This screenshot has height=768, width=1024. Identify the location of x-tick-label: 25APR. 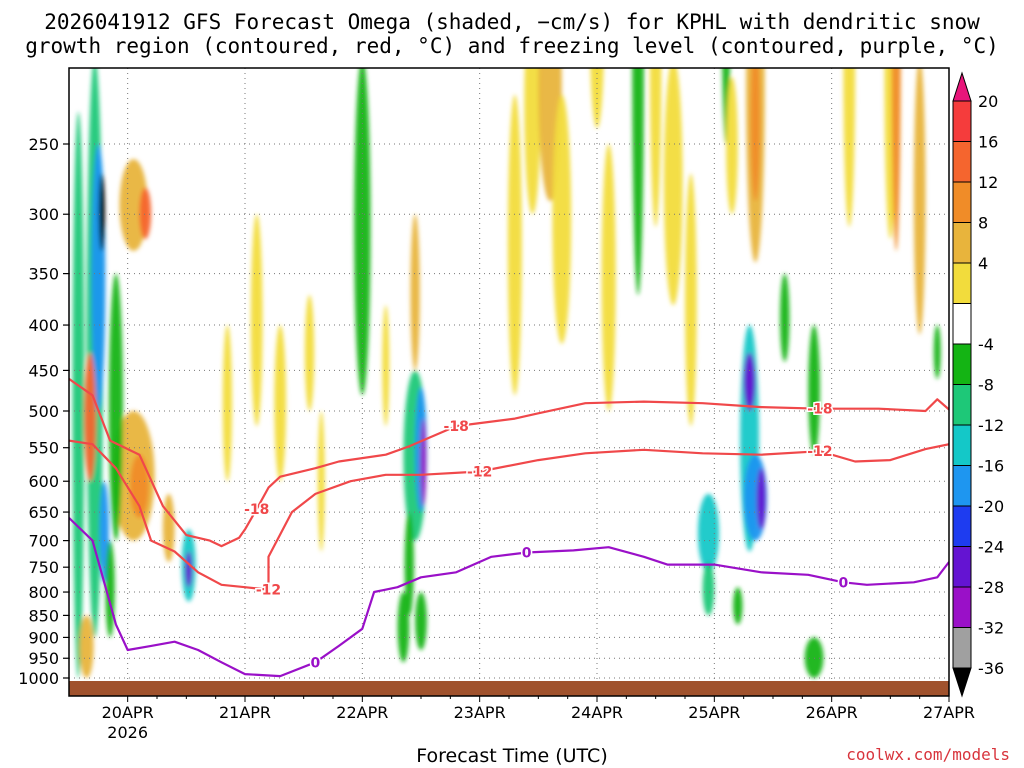
(714, 712).